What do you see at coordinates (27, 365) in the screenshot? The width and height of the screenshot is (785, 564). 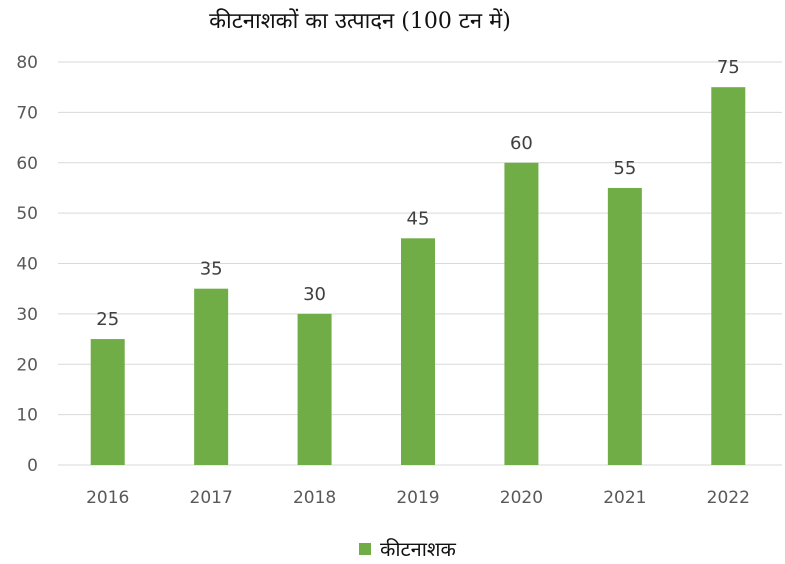 I see `y-tick-label: 20` at bounding box center [27, 365].